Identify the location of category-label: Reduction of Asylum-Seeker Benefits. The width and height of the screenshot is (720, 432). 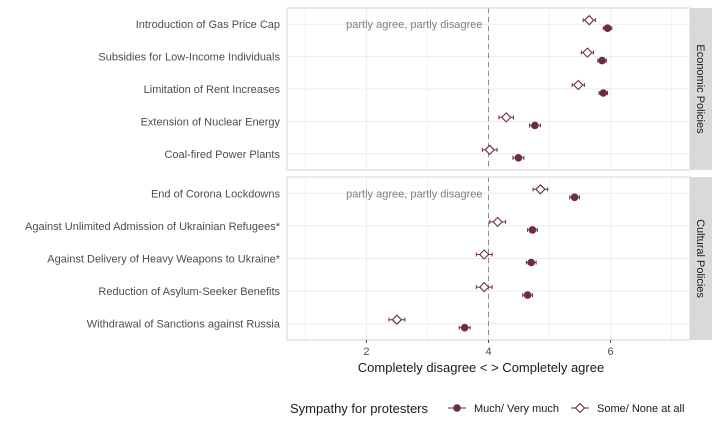
(189, 292).